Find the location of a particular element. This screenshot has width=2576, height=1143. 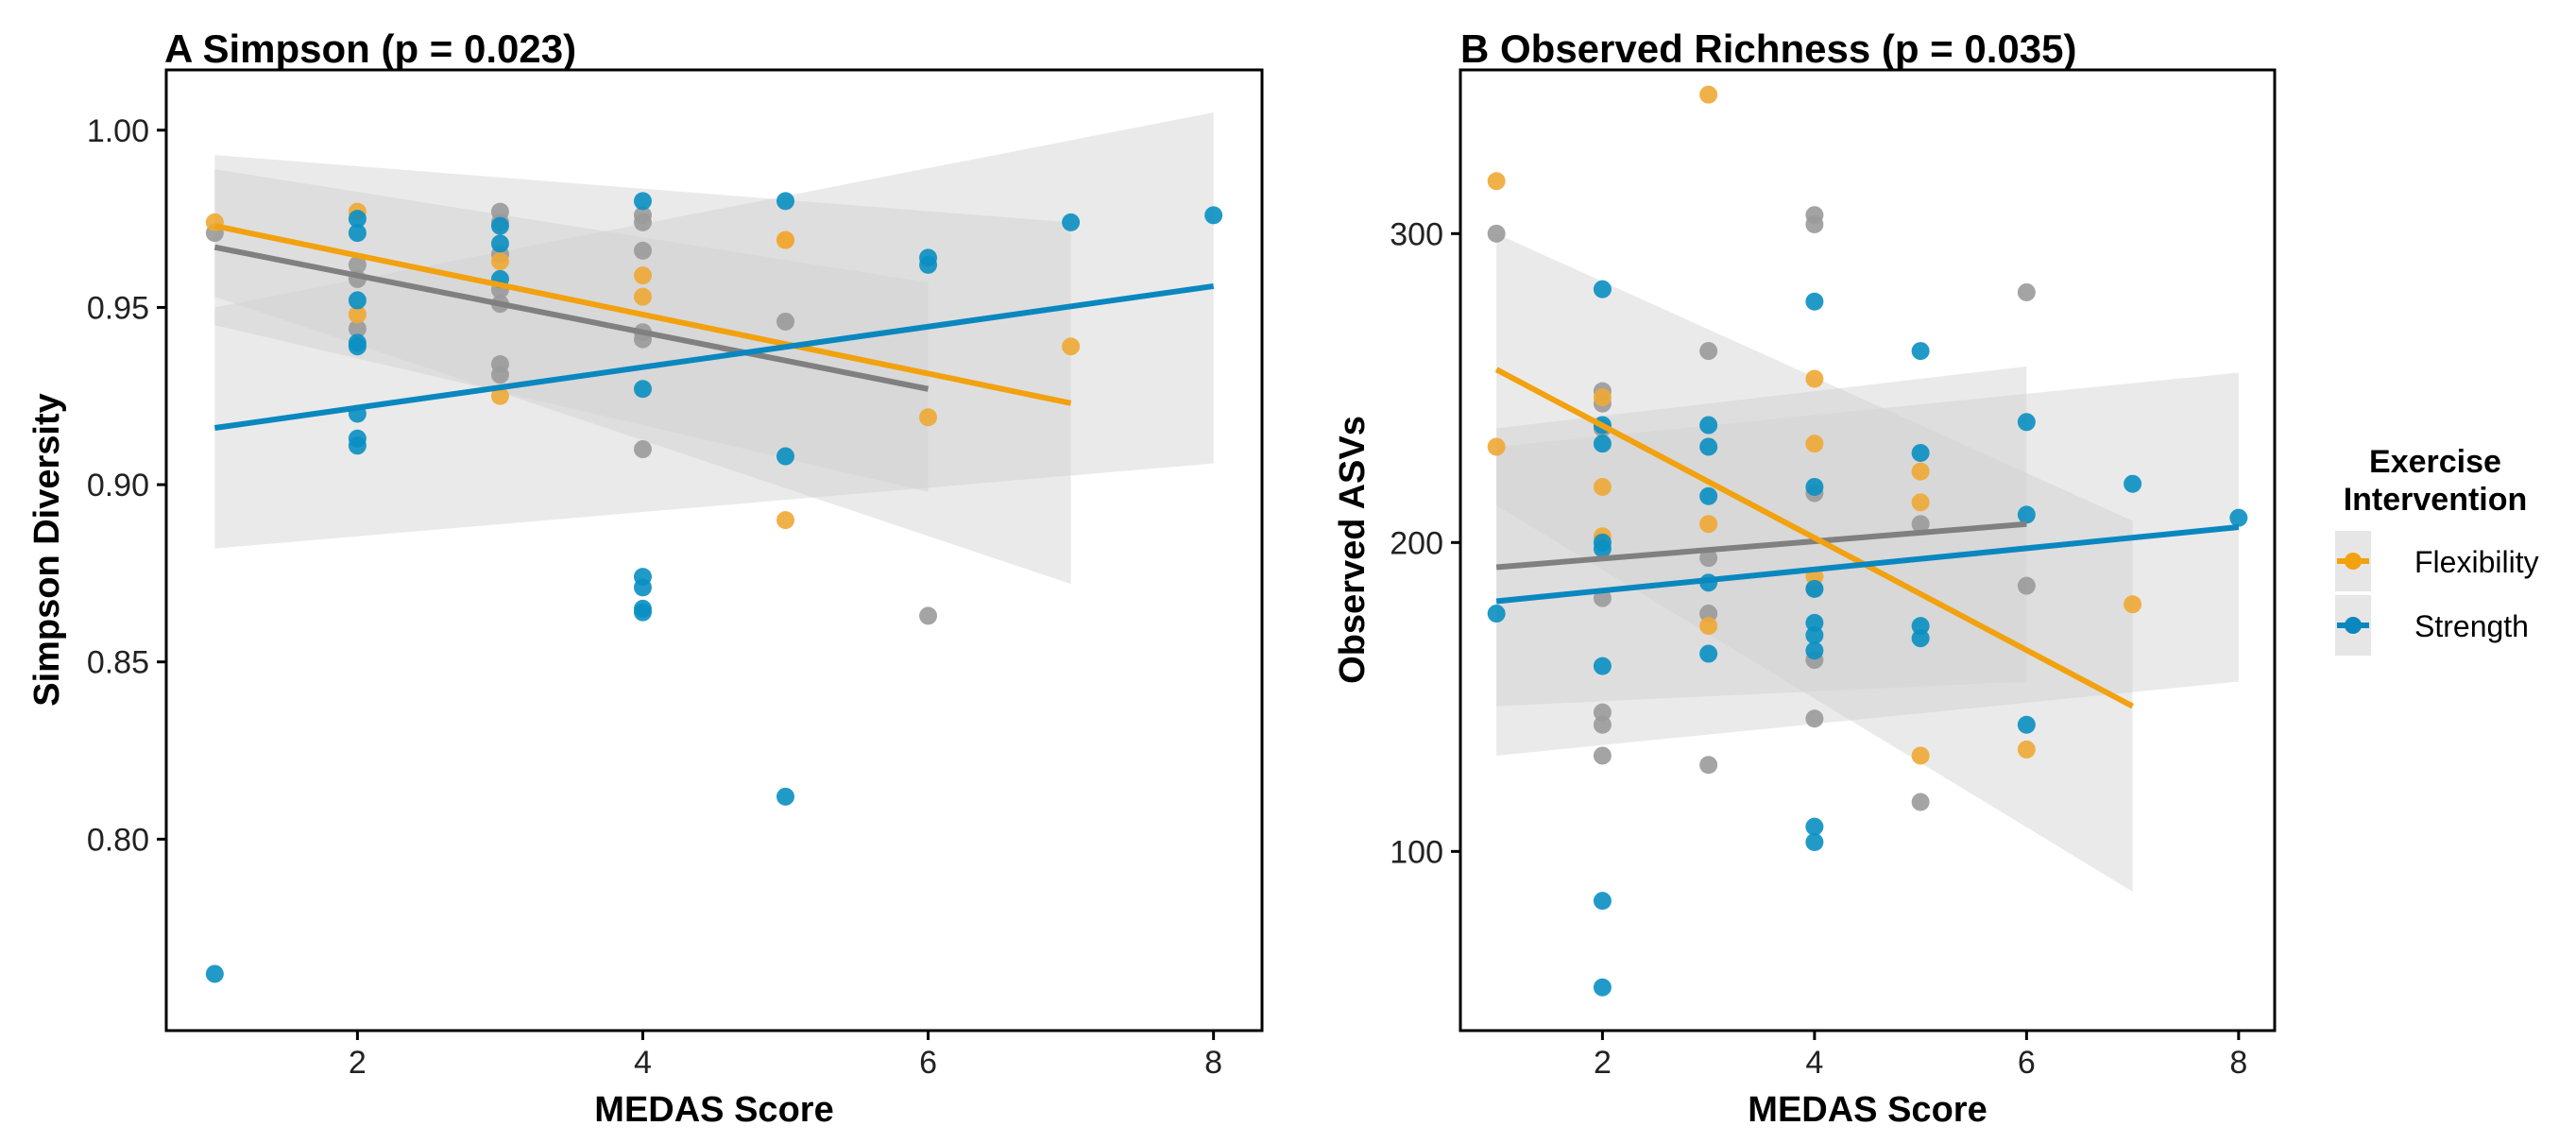

panel-a-x-tick-label: 4 is located at coordinates (643, 1063).